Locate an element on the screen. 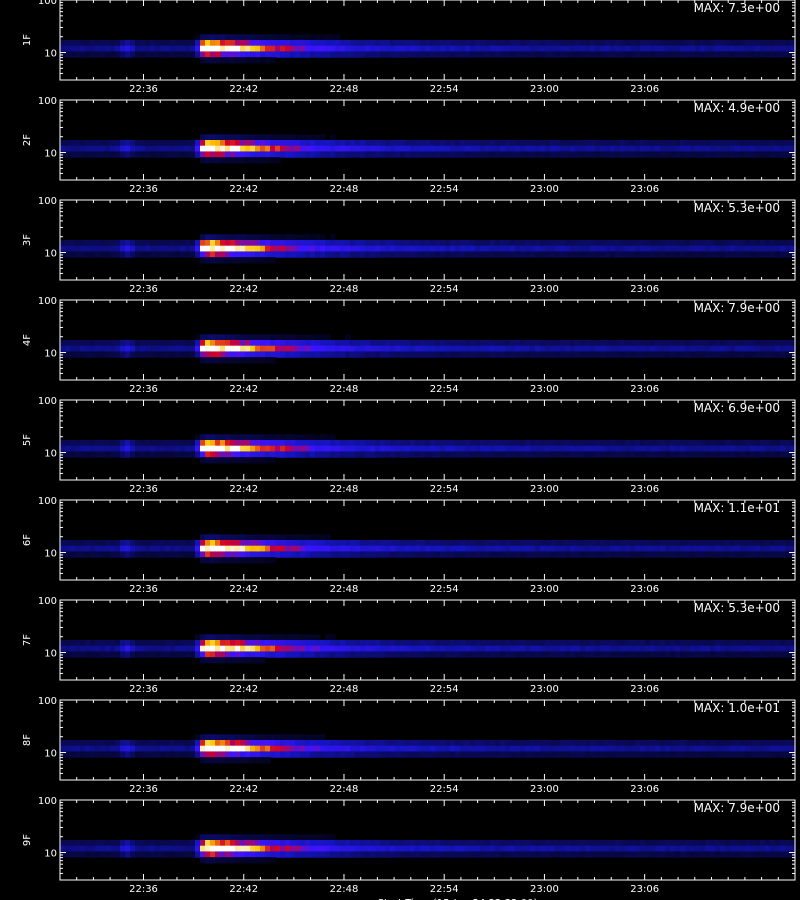 This screenshot has width=800, height=900. max-value-label: MAX: 6.9e+00 is located at coordinates (737, 408).